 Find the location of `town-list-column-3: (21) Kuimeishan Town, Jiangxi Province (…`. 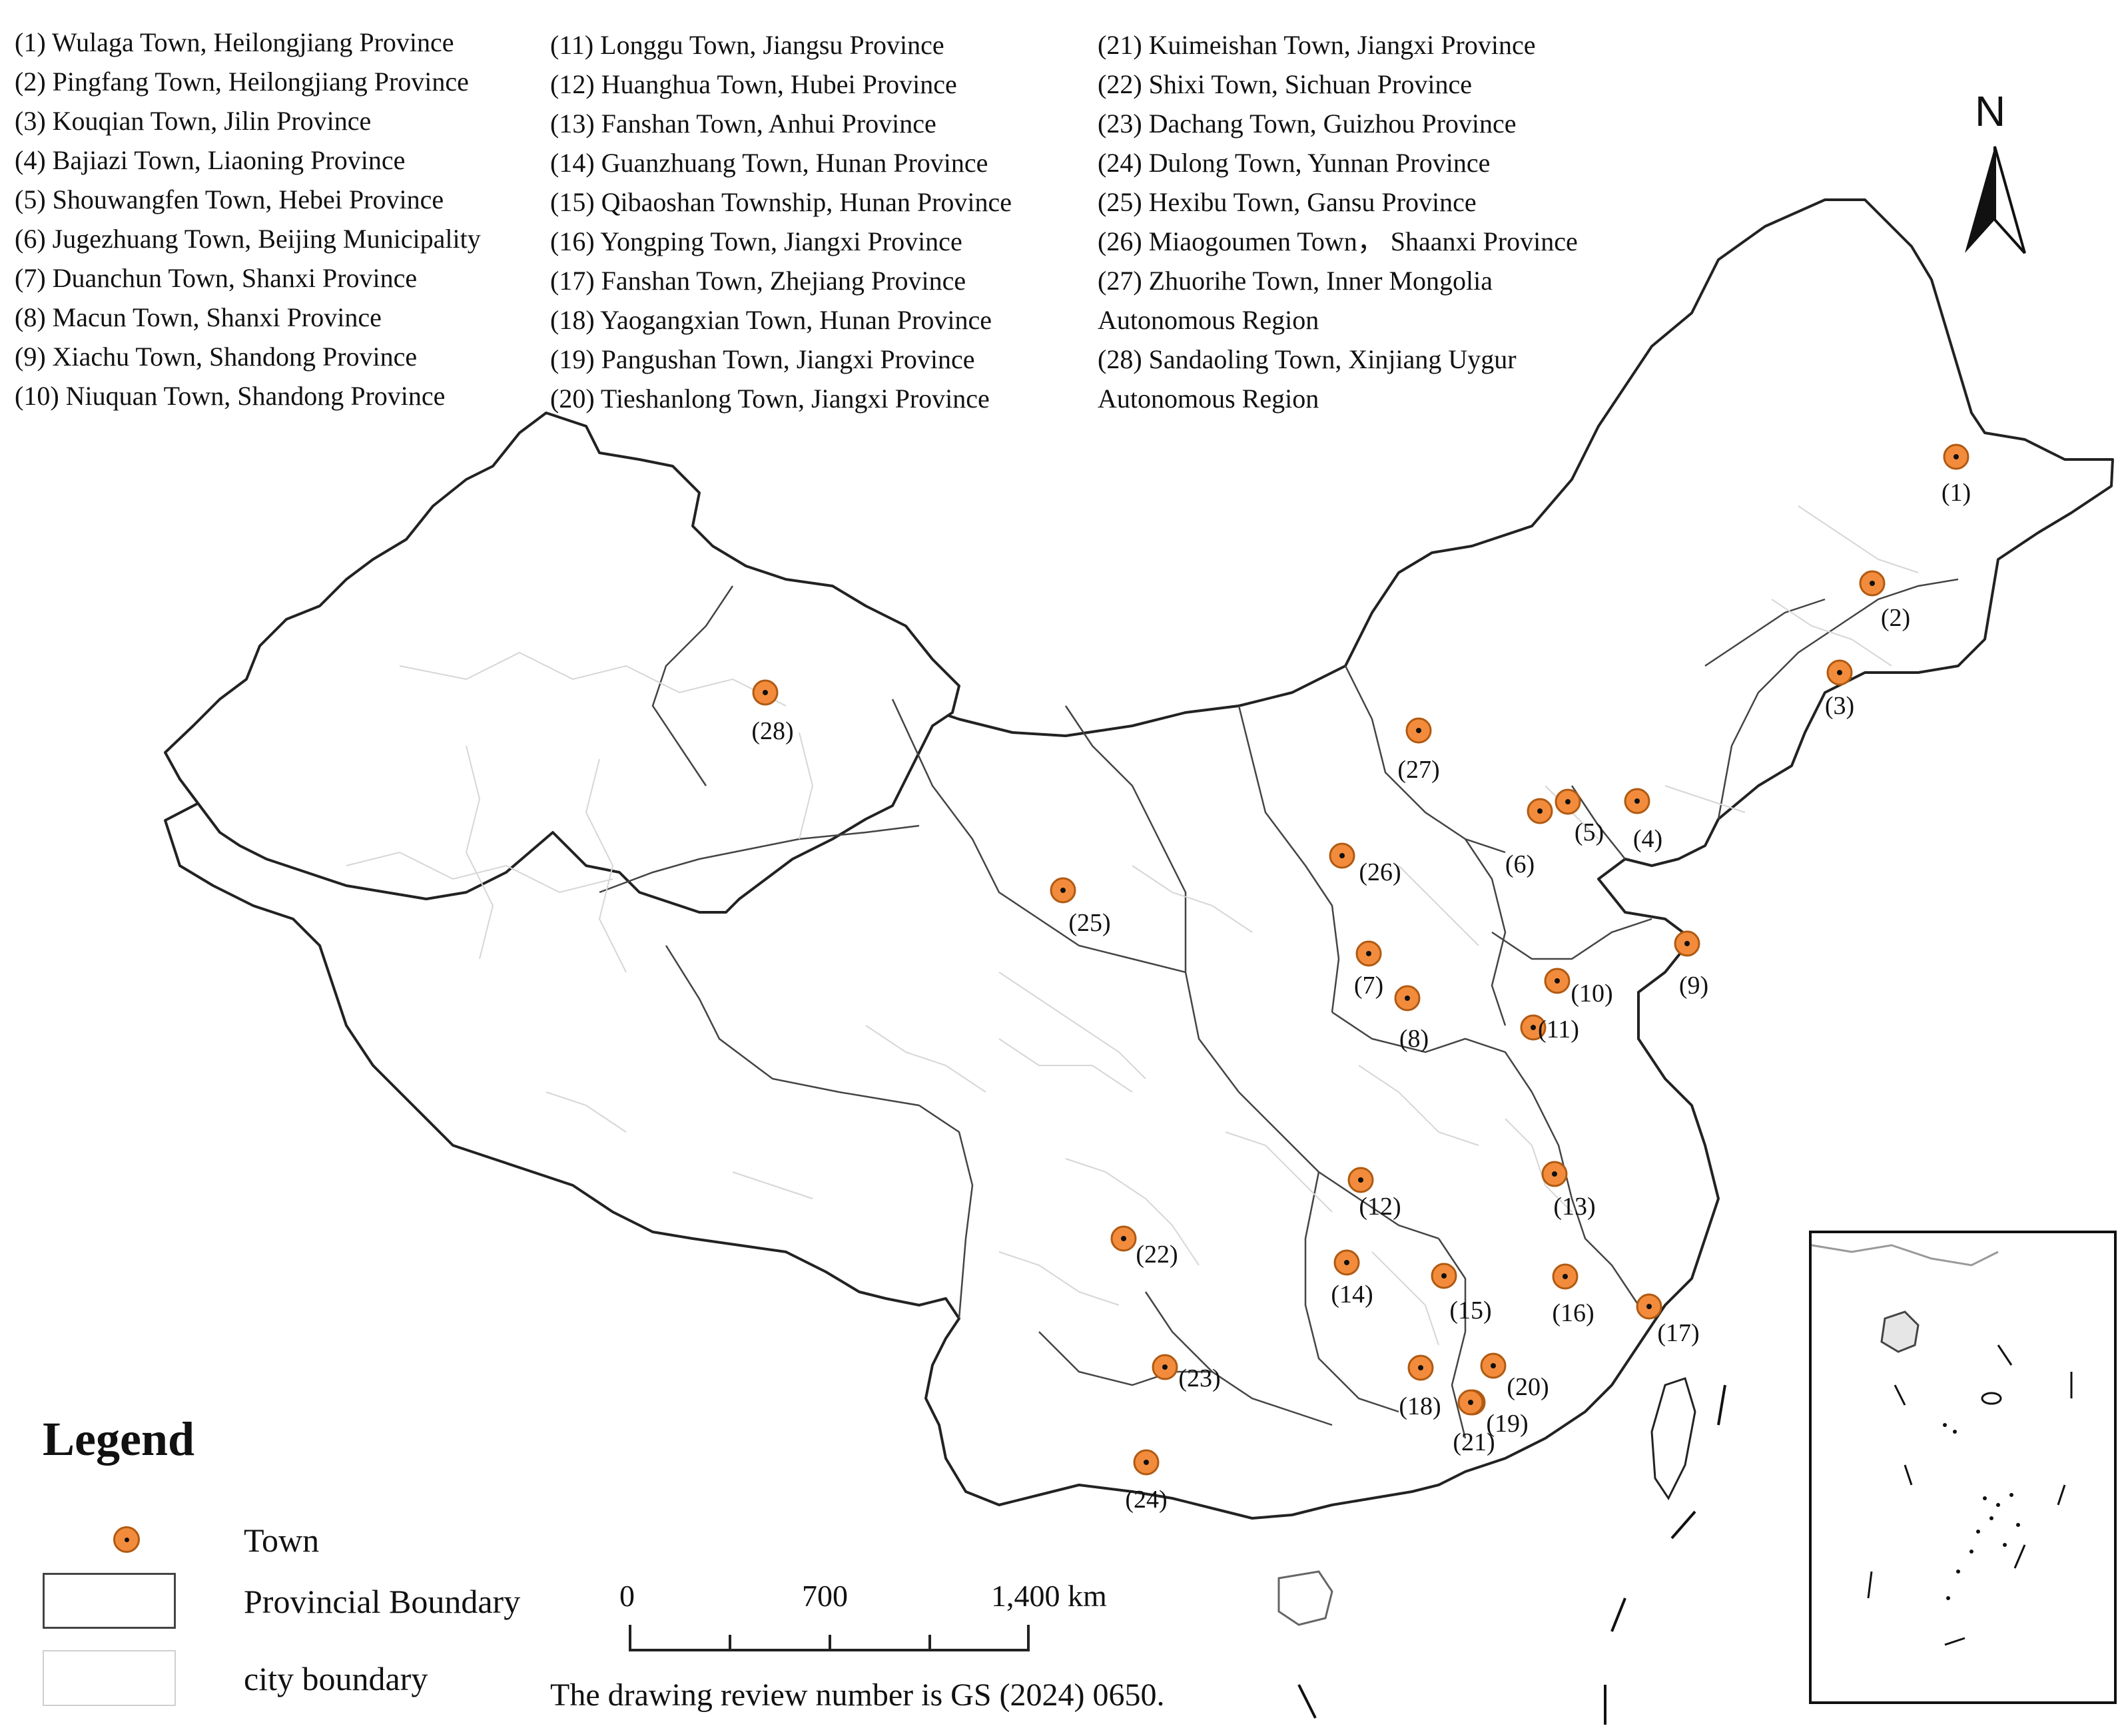

town-list-column-3: (21) Kuimeishan Town, Jiangxi Province (… is located at coordinates (1338, 221).